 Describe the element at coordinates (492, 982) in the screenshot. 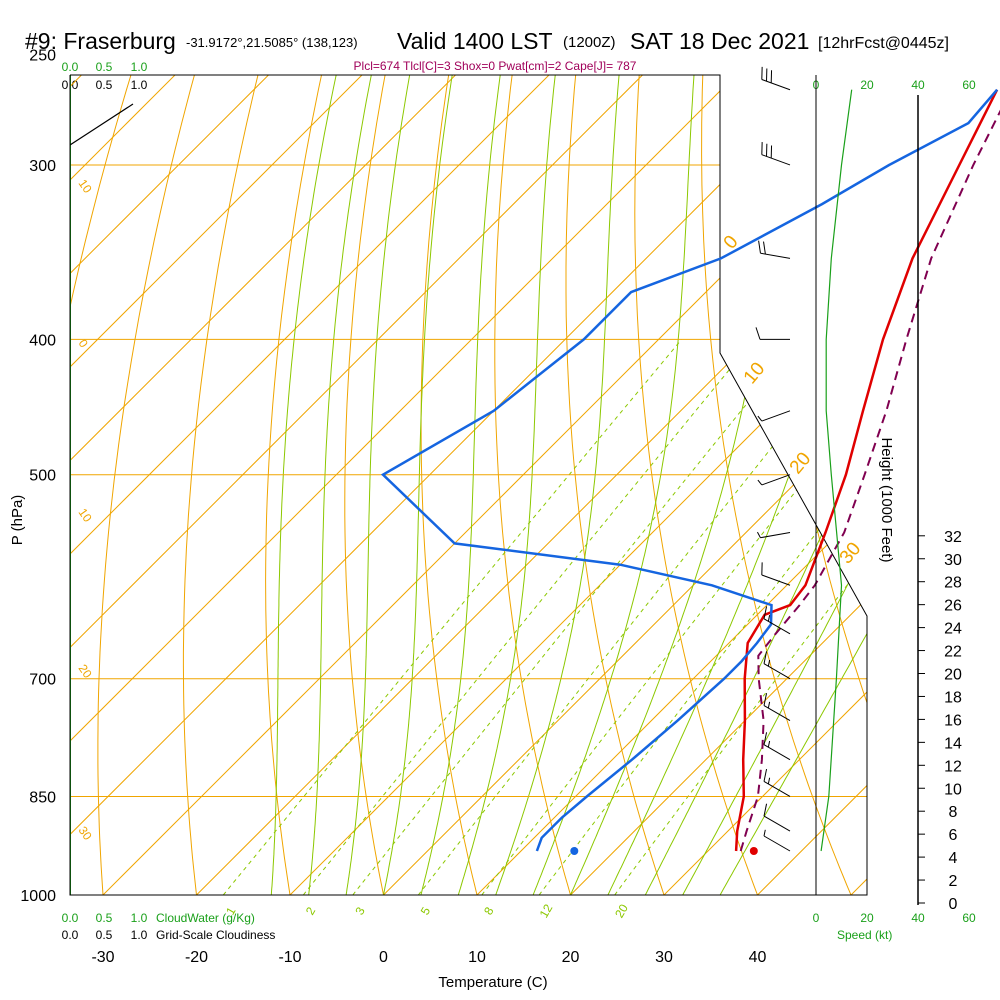

I see `temperature-axis-label: Temperature (C)` at that location.